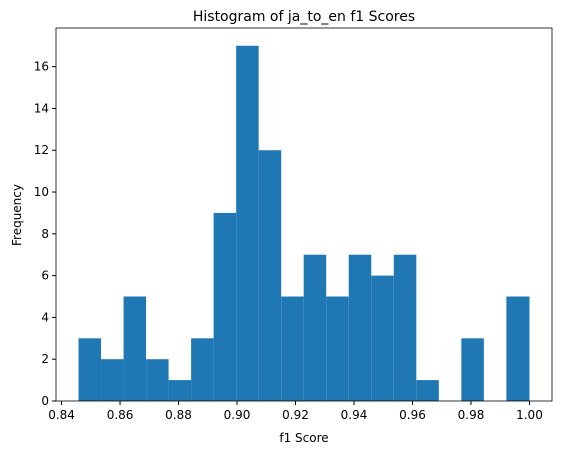  Describe the element at coordinates (41, 192) in the screenshot. I see `y-tick-label: 10` at that location.